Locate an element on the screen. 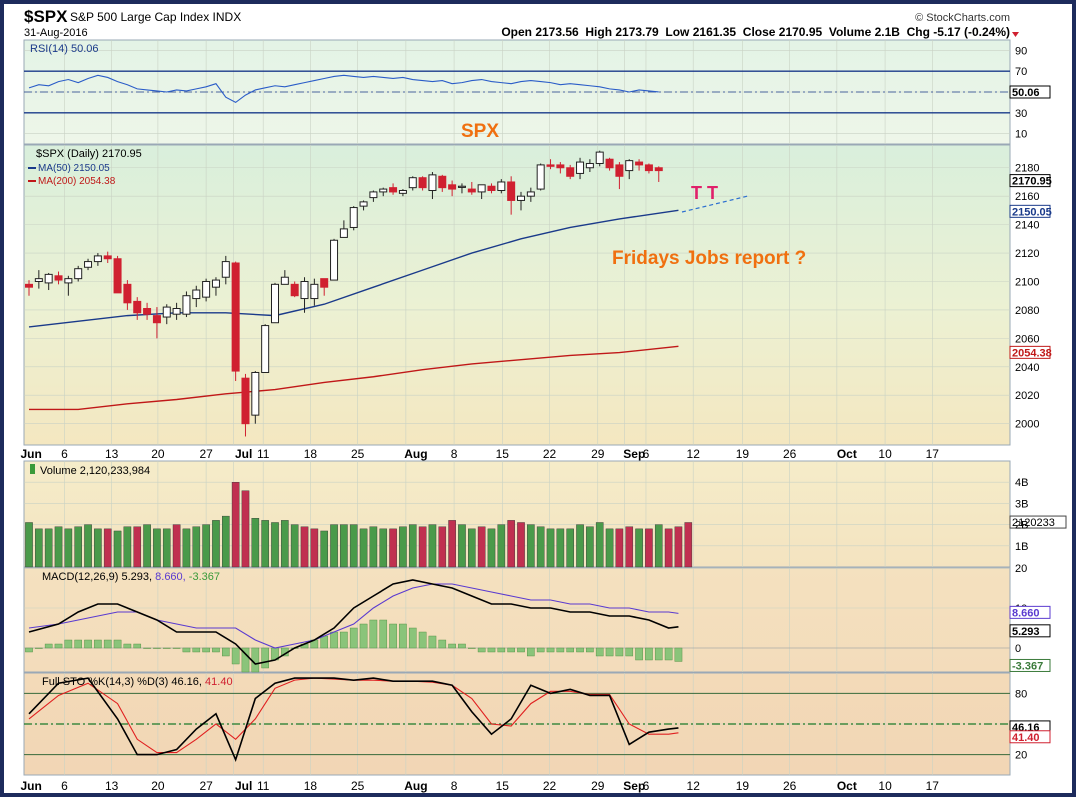 The image size is (1076, 797). x-tick-label-bottom: 8 is located at coordinates (454, 786).